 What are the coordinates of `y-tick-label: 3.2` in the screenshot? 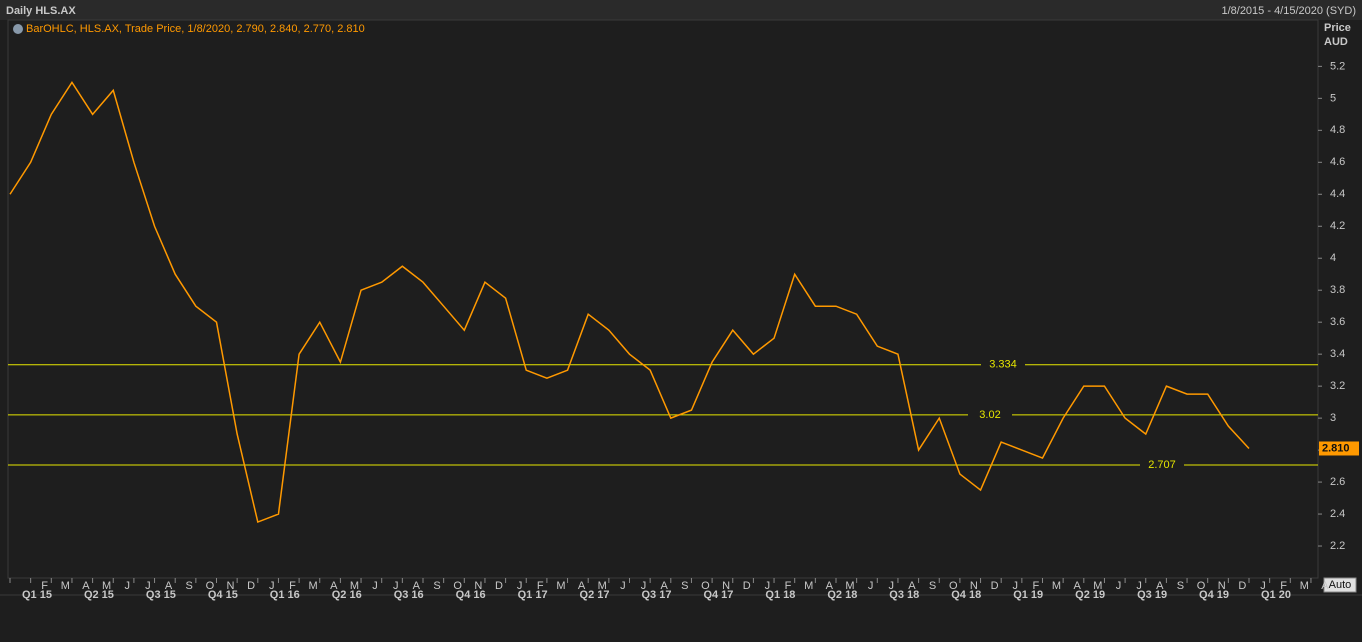 It's located at (1337, 386).